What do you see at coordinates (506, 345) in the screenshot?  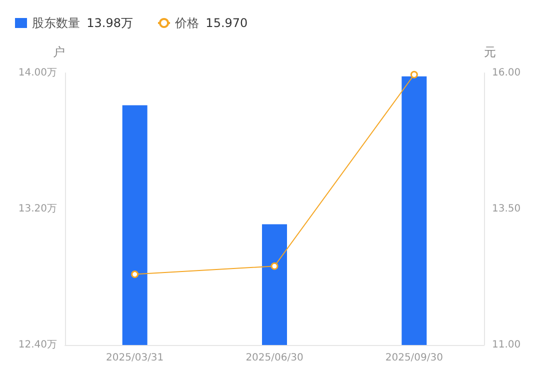 I see `y2-tick-label: 11.00` at bounding box center [506, 345].